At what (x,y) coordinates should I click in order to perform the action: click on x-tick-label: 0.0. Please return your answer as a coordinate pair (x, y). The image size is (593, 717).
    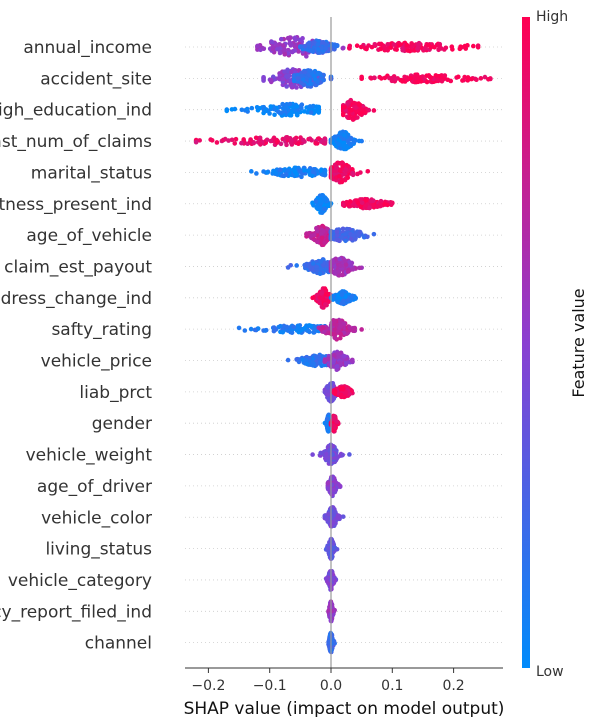
    Looking at the image, I should click on (331, 686).